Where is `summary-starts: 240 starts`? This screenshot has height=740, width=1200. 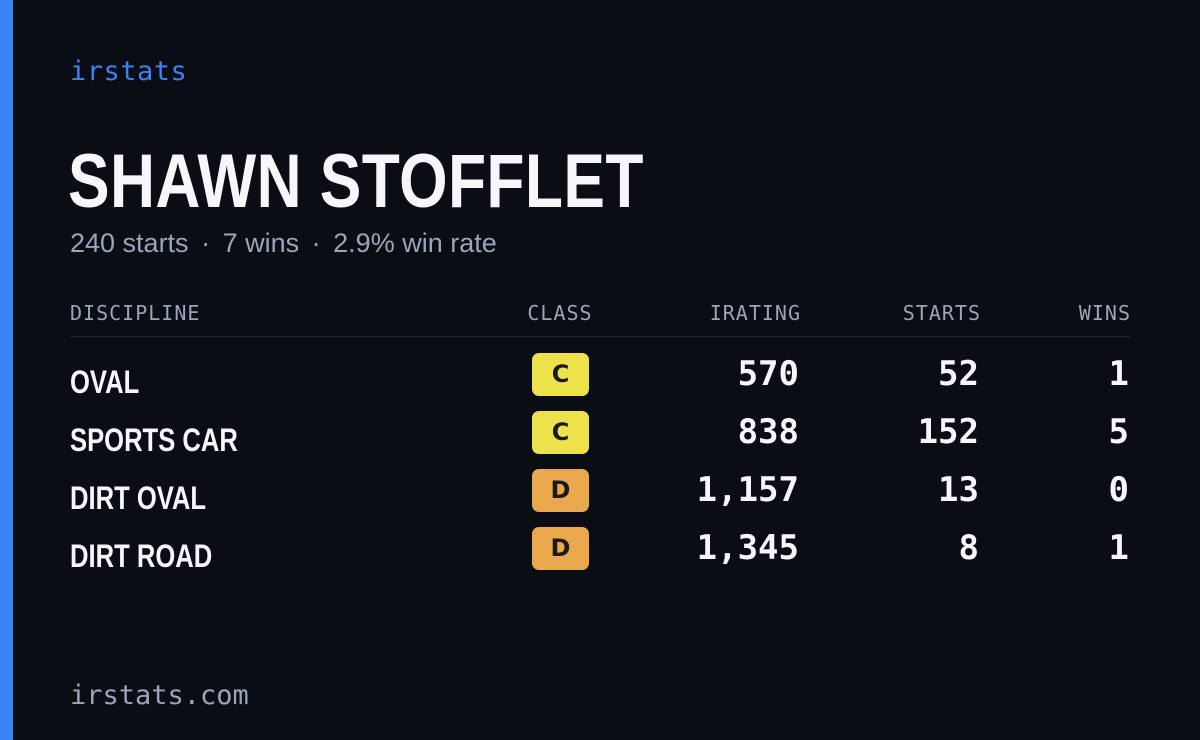
summary-starts: 240 starts is located at coordinates (129, 243).